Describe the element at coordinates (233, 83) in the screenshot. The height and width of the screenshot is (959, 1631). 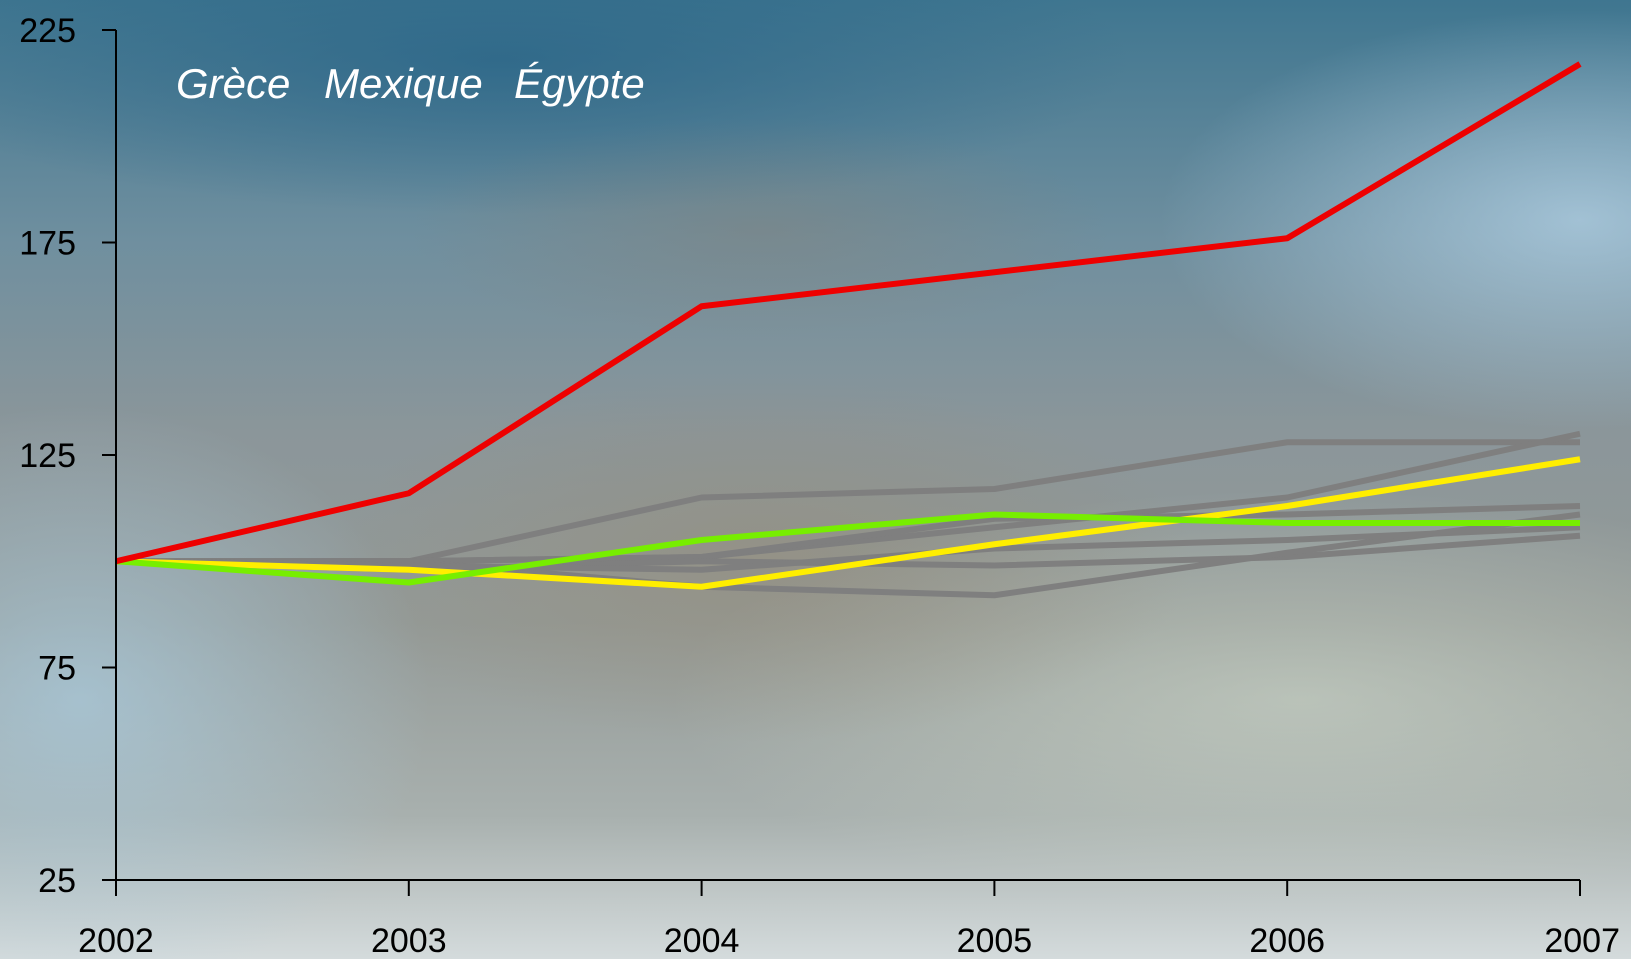
I see `legend-entry: Grèce` at that location.